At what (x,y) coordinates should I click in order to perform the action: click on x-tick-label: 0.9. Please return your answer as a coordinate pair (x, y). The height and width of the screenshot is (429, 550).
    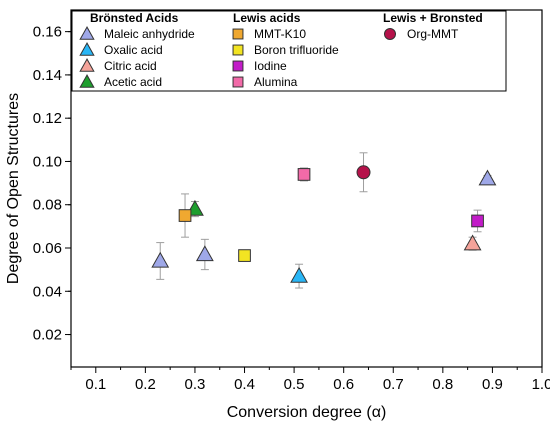
    Looking at the image, I should click on (492, 384).